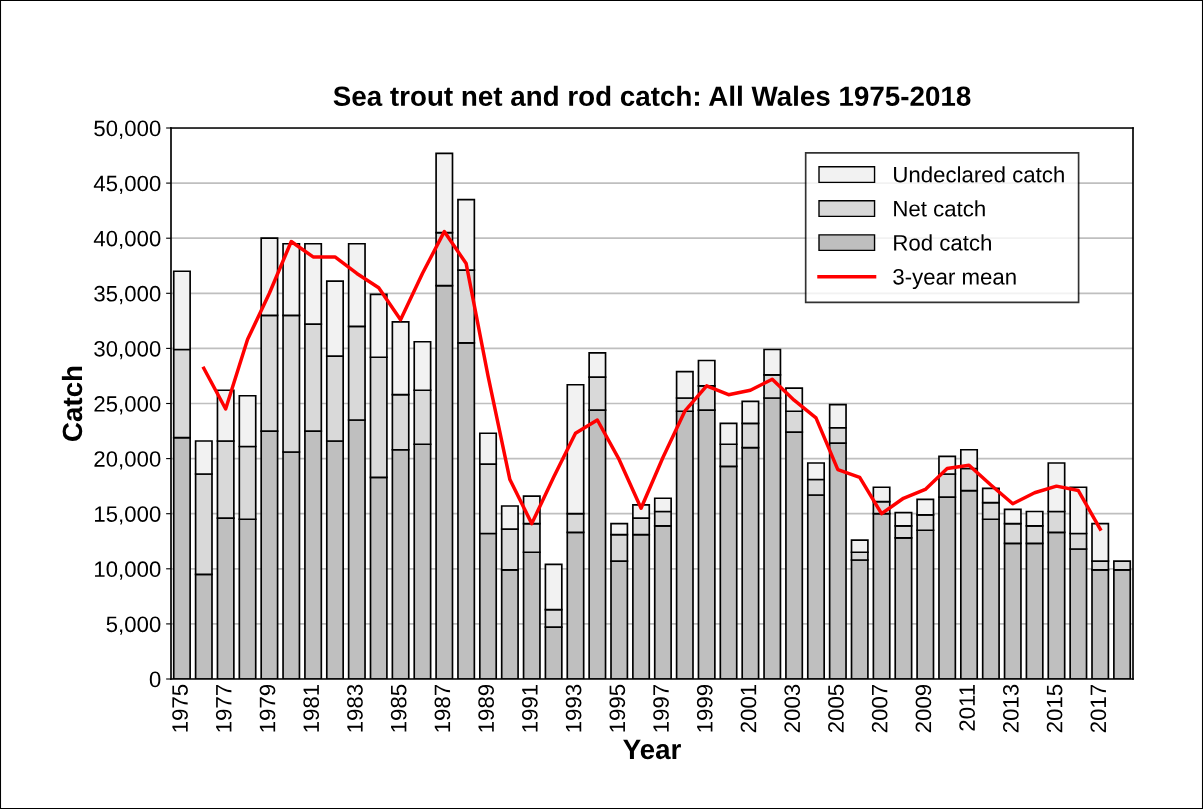 The height and width of the screenshot is (809, 1203). Describe the element at coordinates (942, 242) in the screenshot. I see `legend-label: Rod catch` at that location.